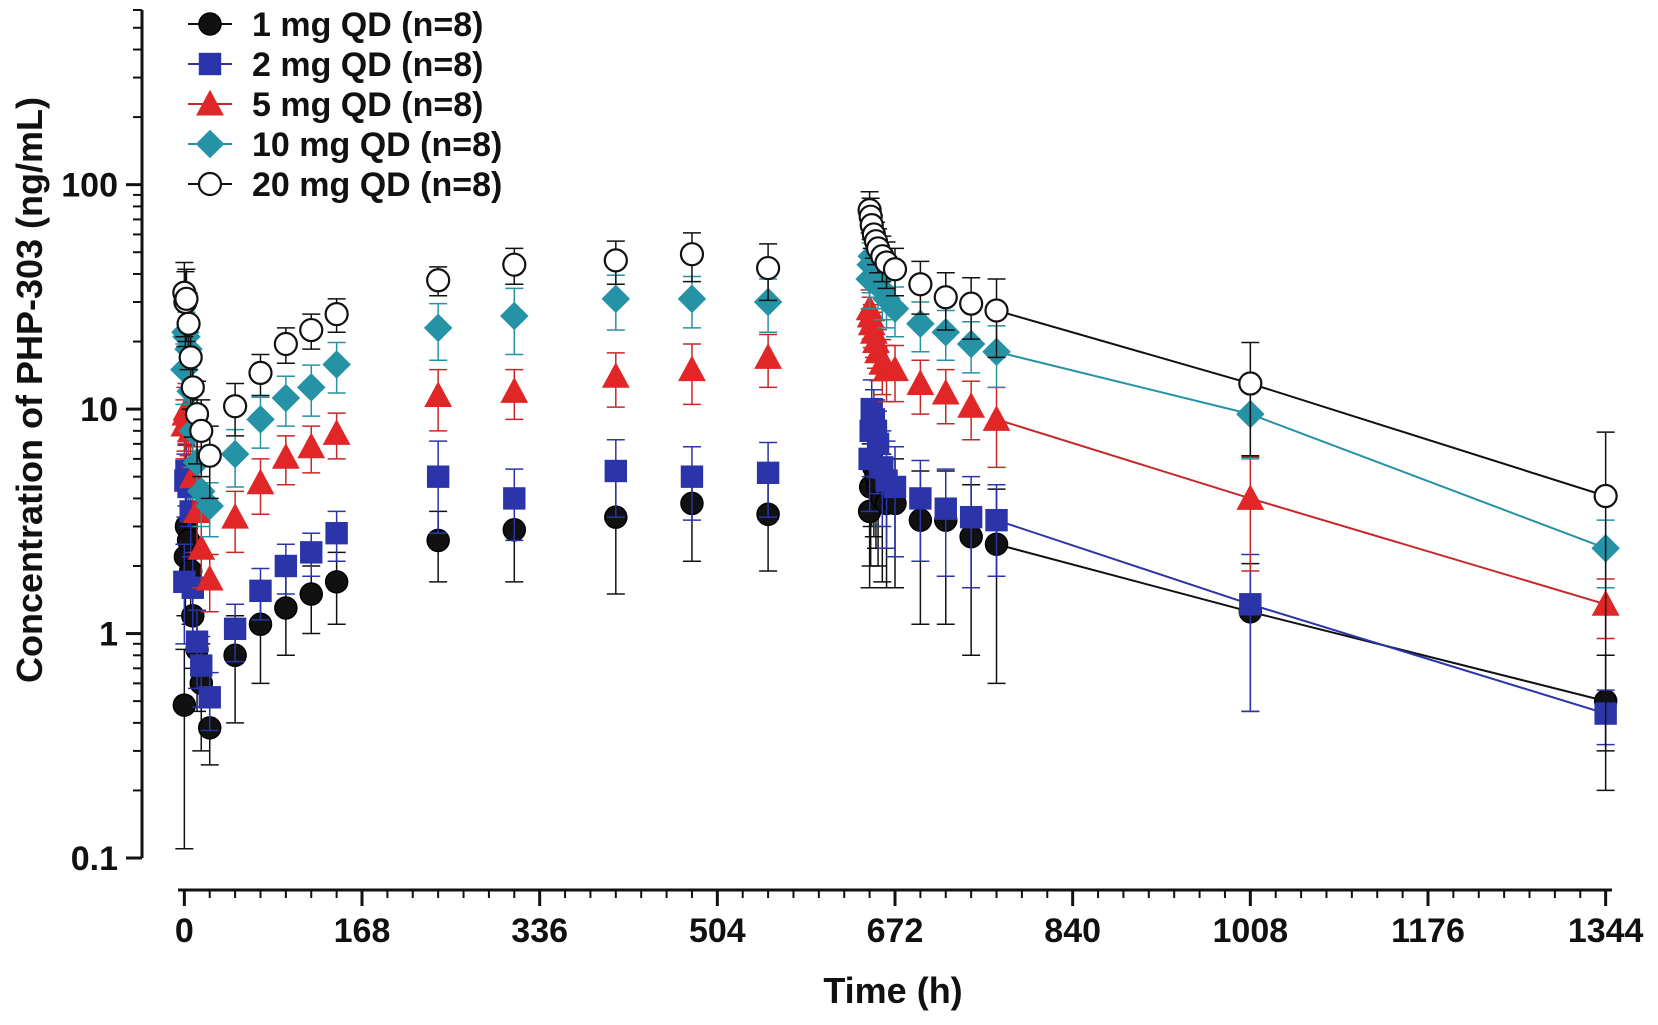 The height and width of the screenshot is (1025, 1658). Describe the element at coordinates (367, 65) in the screenshot. I see `legend-label: 2 mg QD (n=8)` at that location.